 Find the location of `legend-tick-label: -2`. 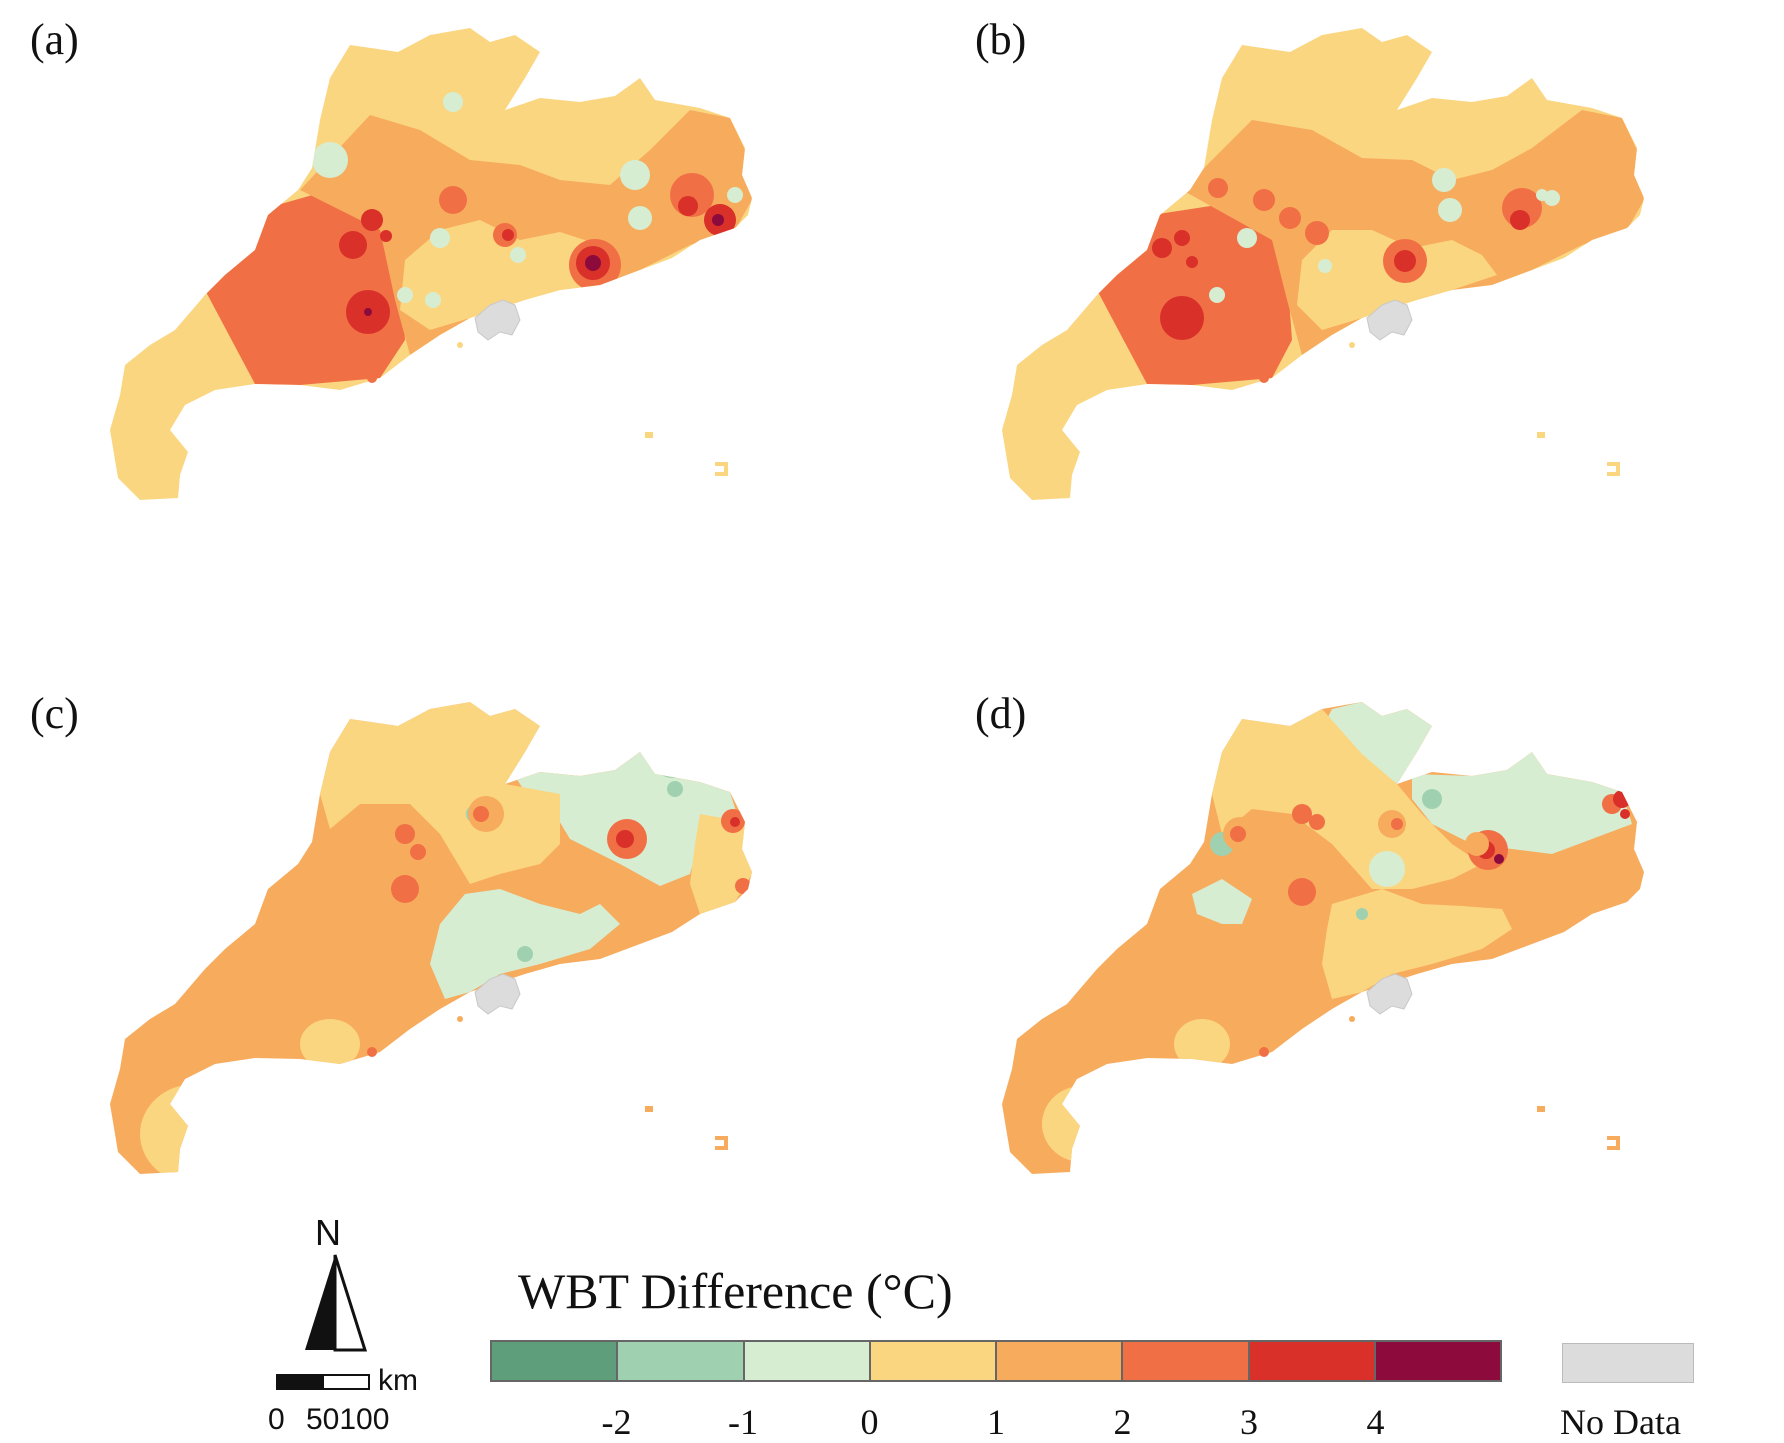

legend-tick-label: -2 is located at coordinates (616, 1422).